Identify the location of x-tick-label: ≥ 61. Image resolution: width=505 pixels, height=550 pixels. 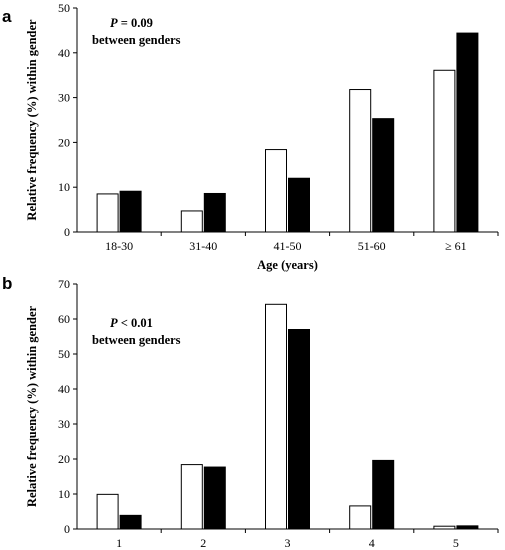
(456, 246).